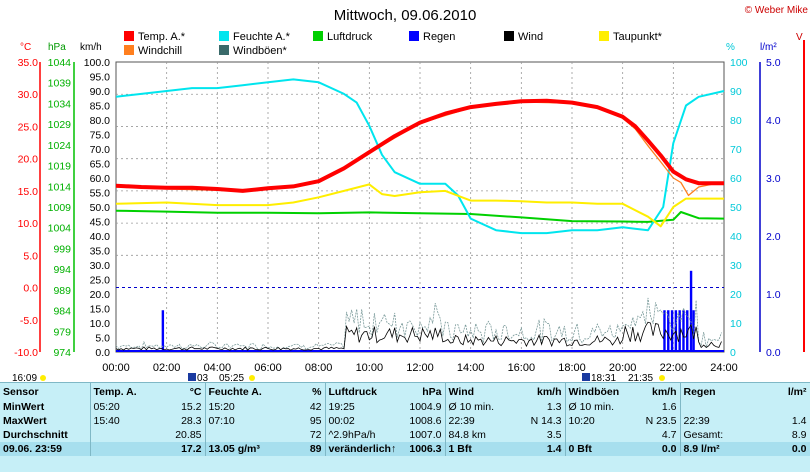 Image resolution: width=810 pixels, height=472 pixels. I want to click on axis-tick-label: 1039, so click(60, 84).